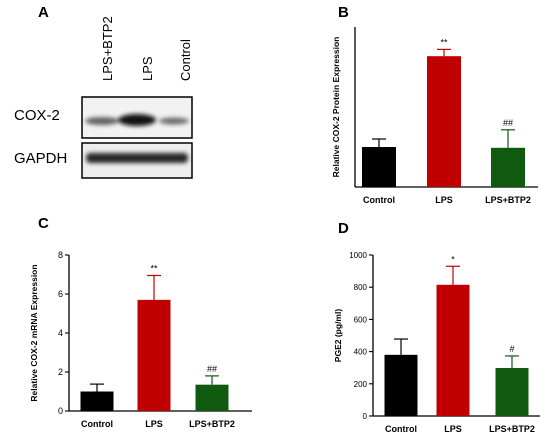 This screenshot has height=441, width=550. I want to click on cox2-band-control, so click(174, 121).